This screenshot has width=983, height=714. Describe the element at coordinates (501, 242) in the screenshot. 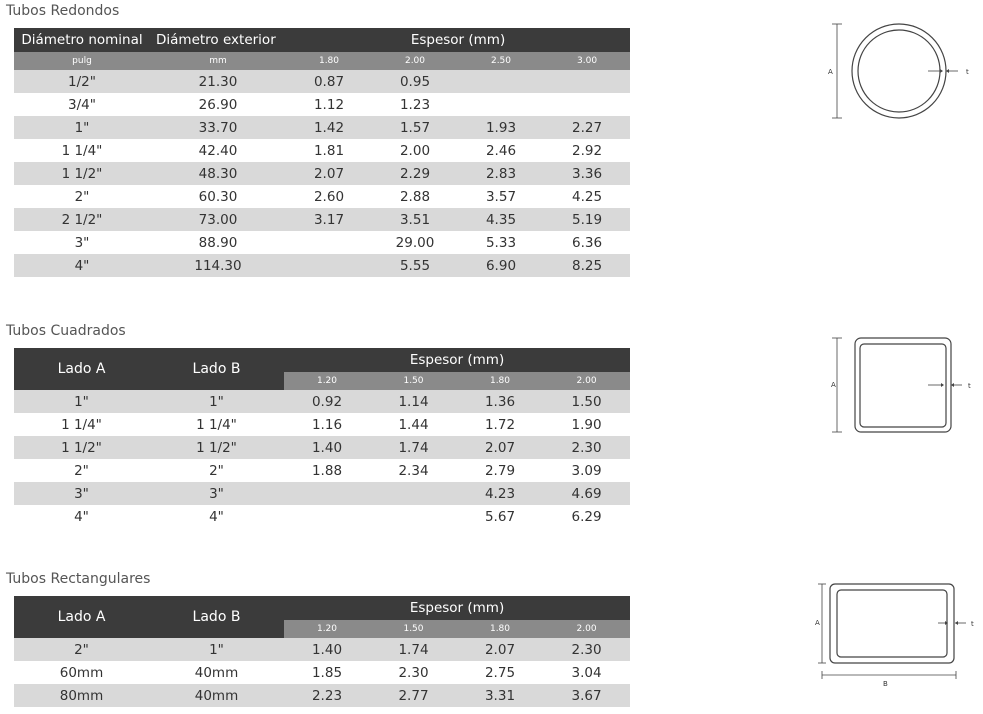

I see `table-cell: 5.33` at that location.